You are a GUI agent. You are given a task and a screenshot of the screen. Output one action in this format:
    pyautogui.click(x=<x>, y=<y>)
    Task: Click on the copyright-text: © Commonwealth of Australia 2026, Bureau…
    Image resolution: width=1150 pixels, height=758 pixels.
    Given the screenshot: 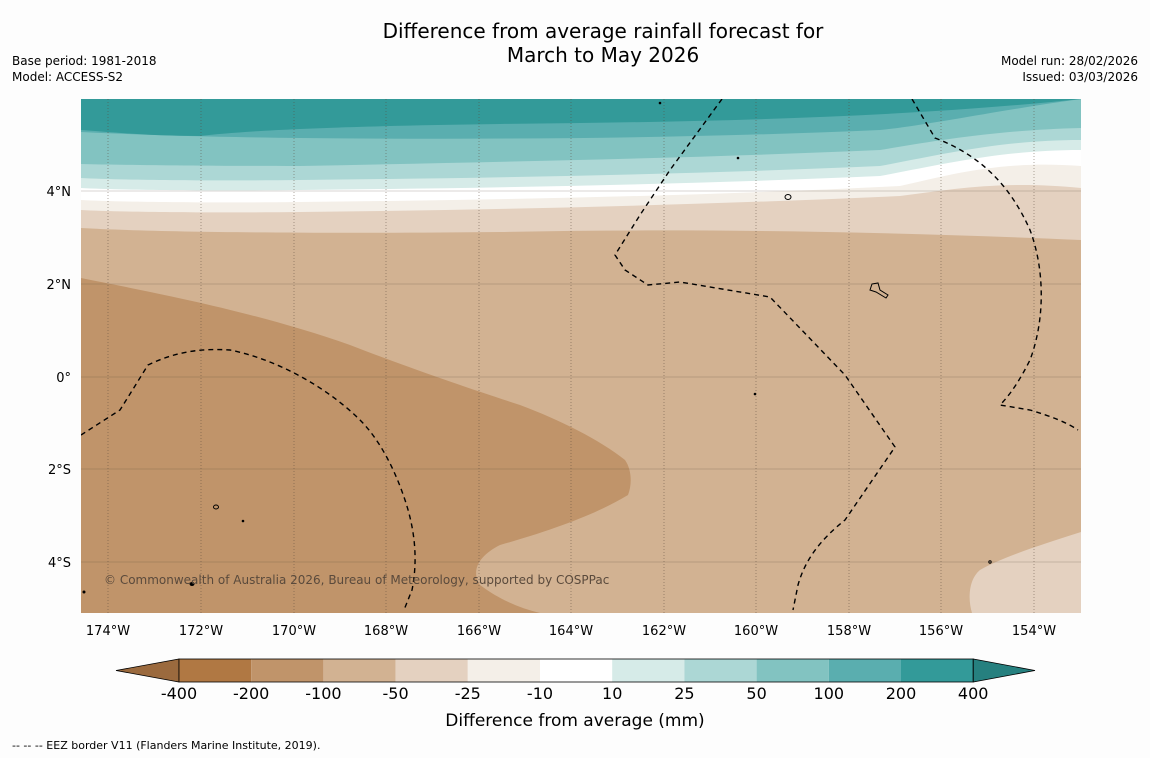 What is the action you would take?
    pyautogui.click(x=356, y=580)
    